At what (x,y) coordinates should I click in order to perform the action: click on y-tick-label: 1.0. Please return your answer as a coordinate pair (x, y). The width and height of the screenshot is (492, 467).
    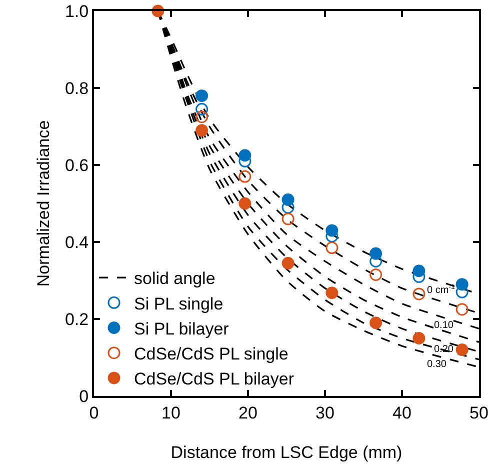
    Looking at the image, I should click on (76, 11).